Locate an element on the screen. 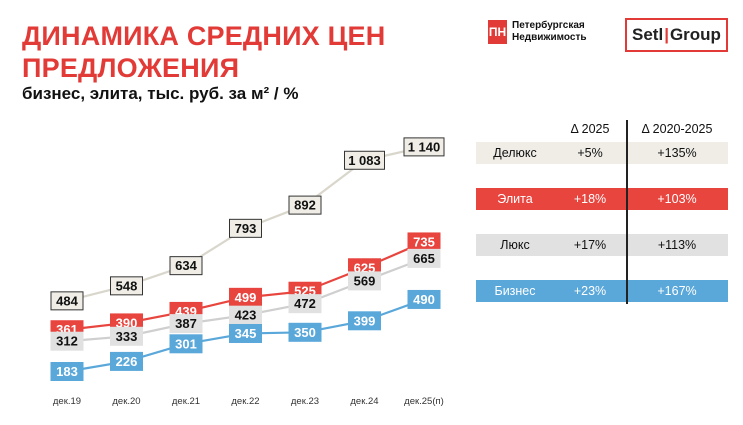  data-label-elite: 735 is located at coordinates (424, 241).